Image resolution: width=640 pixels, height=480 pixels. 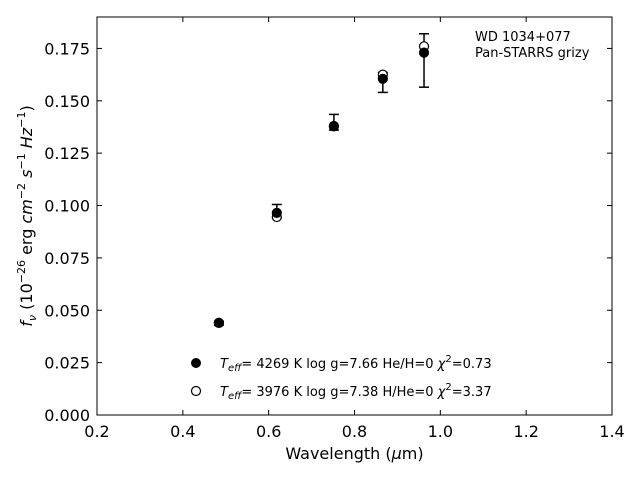 I want to click on x-tick-label: 0.8, so click(x=354, y=431).